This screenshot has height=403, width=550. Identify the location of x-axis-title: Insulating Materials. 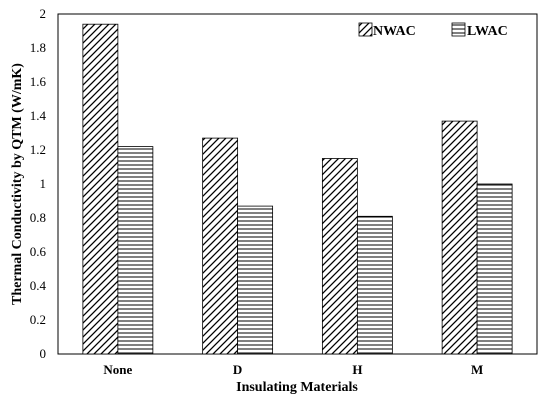
(297, 387).